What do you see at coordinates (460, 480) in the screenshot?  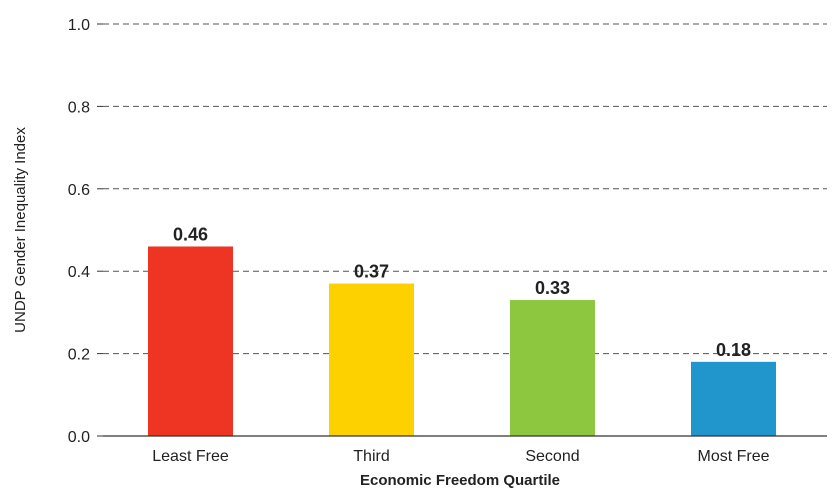 I see `x-axis-title: Economic Freedom Quartile` at bounding box center [460, 480].